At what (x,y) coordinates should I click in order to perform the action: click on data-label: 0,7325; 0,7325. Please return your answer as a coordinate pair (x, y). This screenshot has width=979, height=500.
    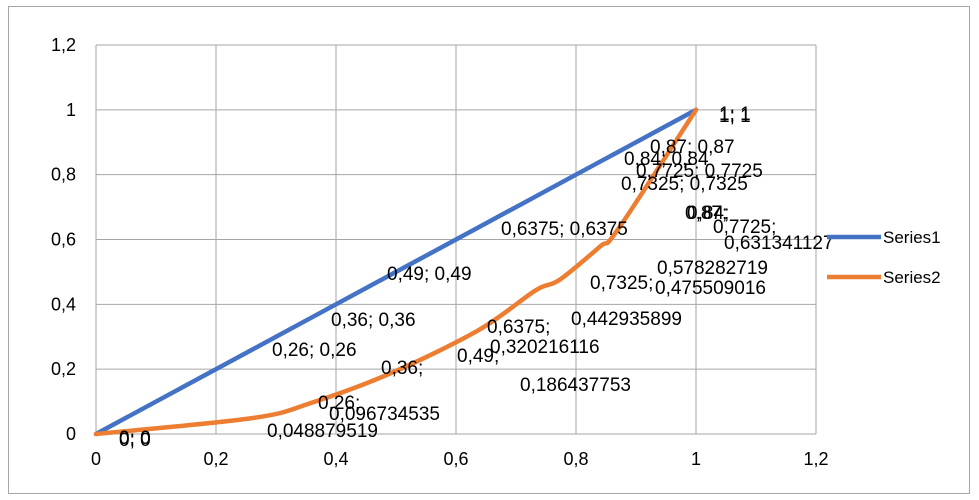
    Looking at the image, I should click on (684, 184).